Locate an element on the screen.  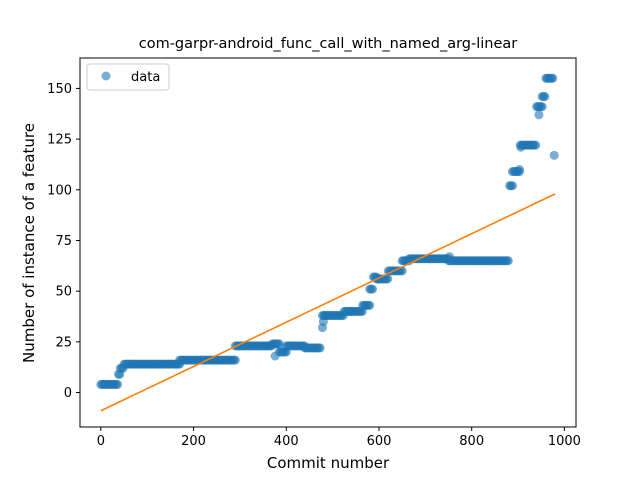
y-tick-label: 75 is located at coordinates (63, 241).